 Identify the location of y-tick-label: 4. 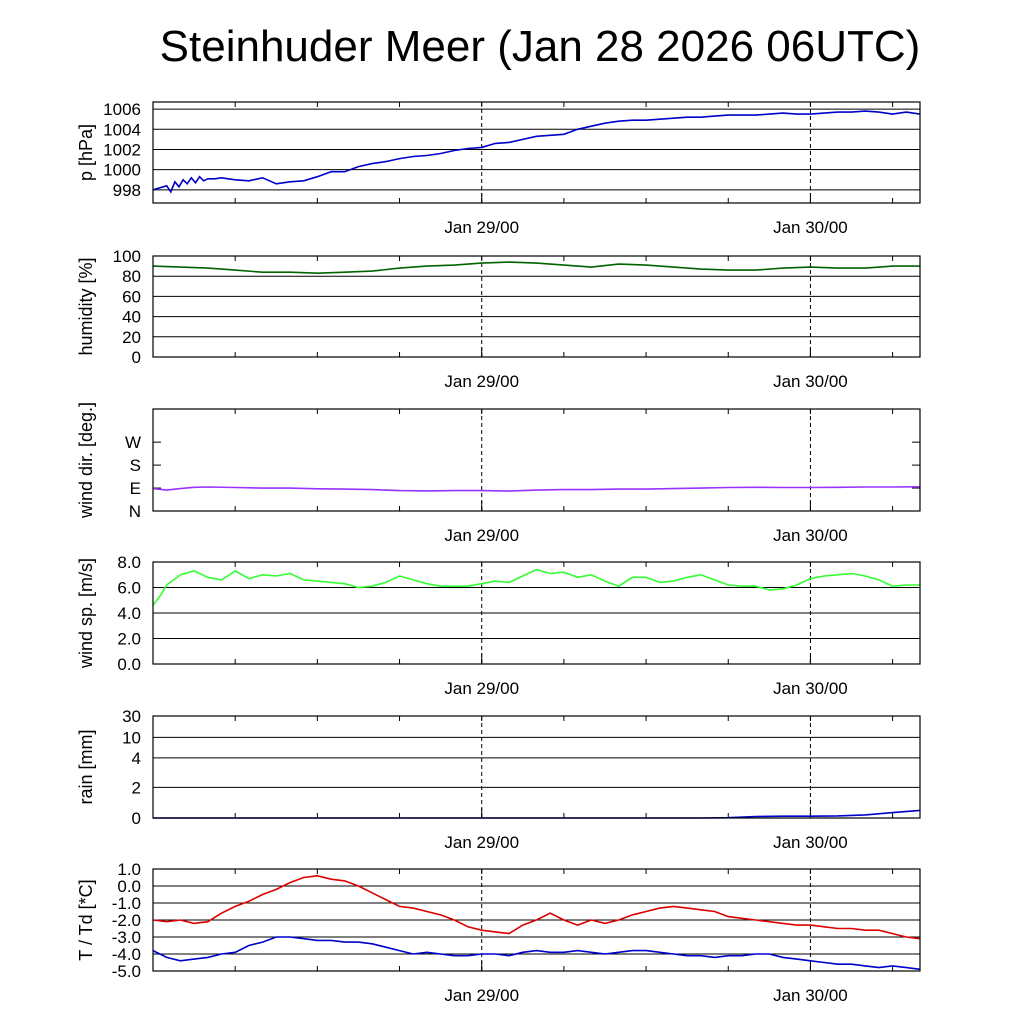
(136, 758).